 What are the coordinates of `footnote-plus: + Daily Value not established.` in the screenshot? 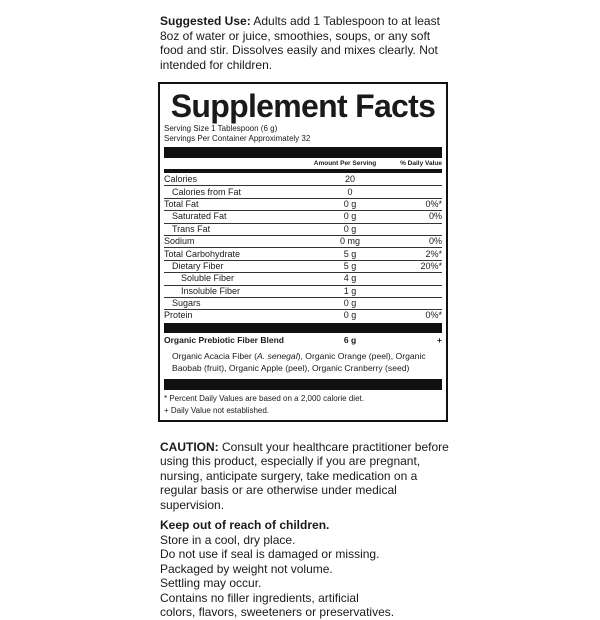 It's located at (217, 410).